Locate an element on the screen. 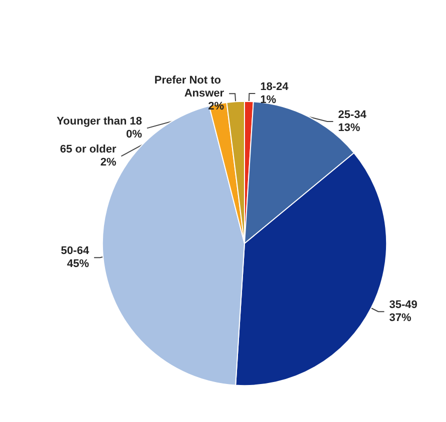 This screenshot has width=446, height=422. slice-label: 65 or older is located at coordinates (88, 150).